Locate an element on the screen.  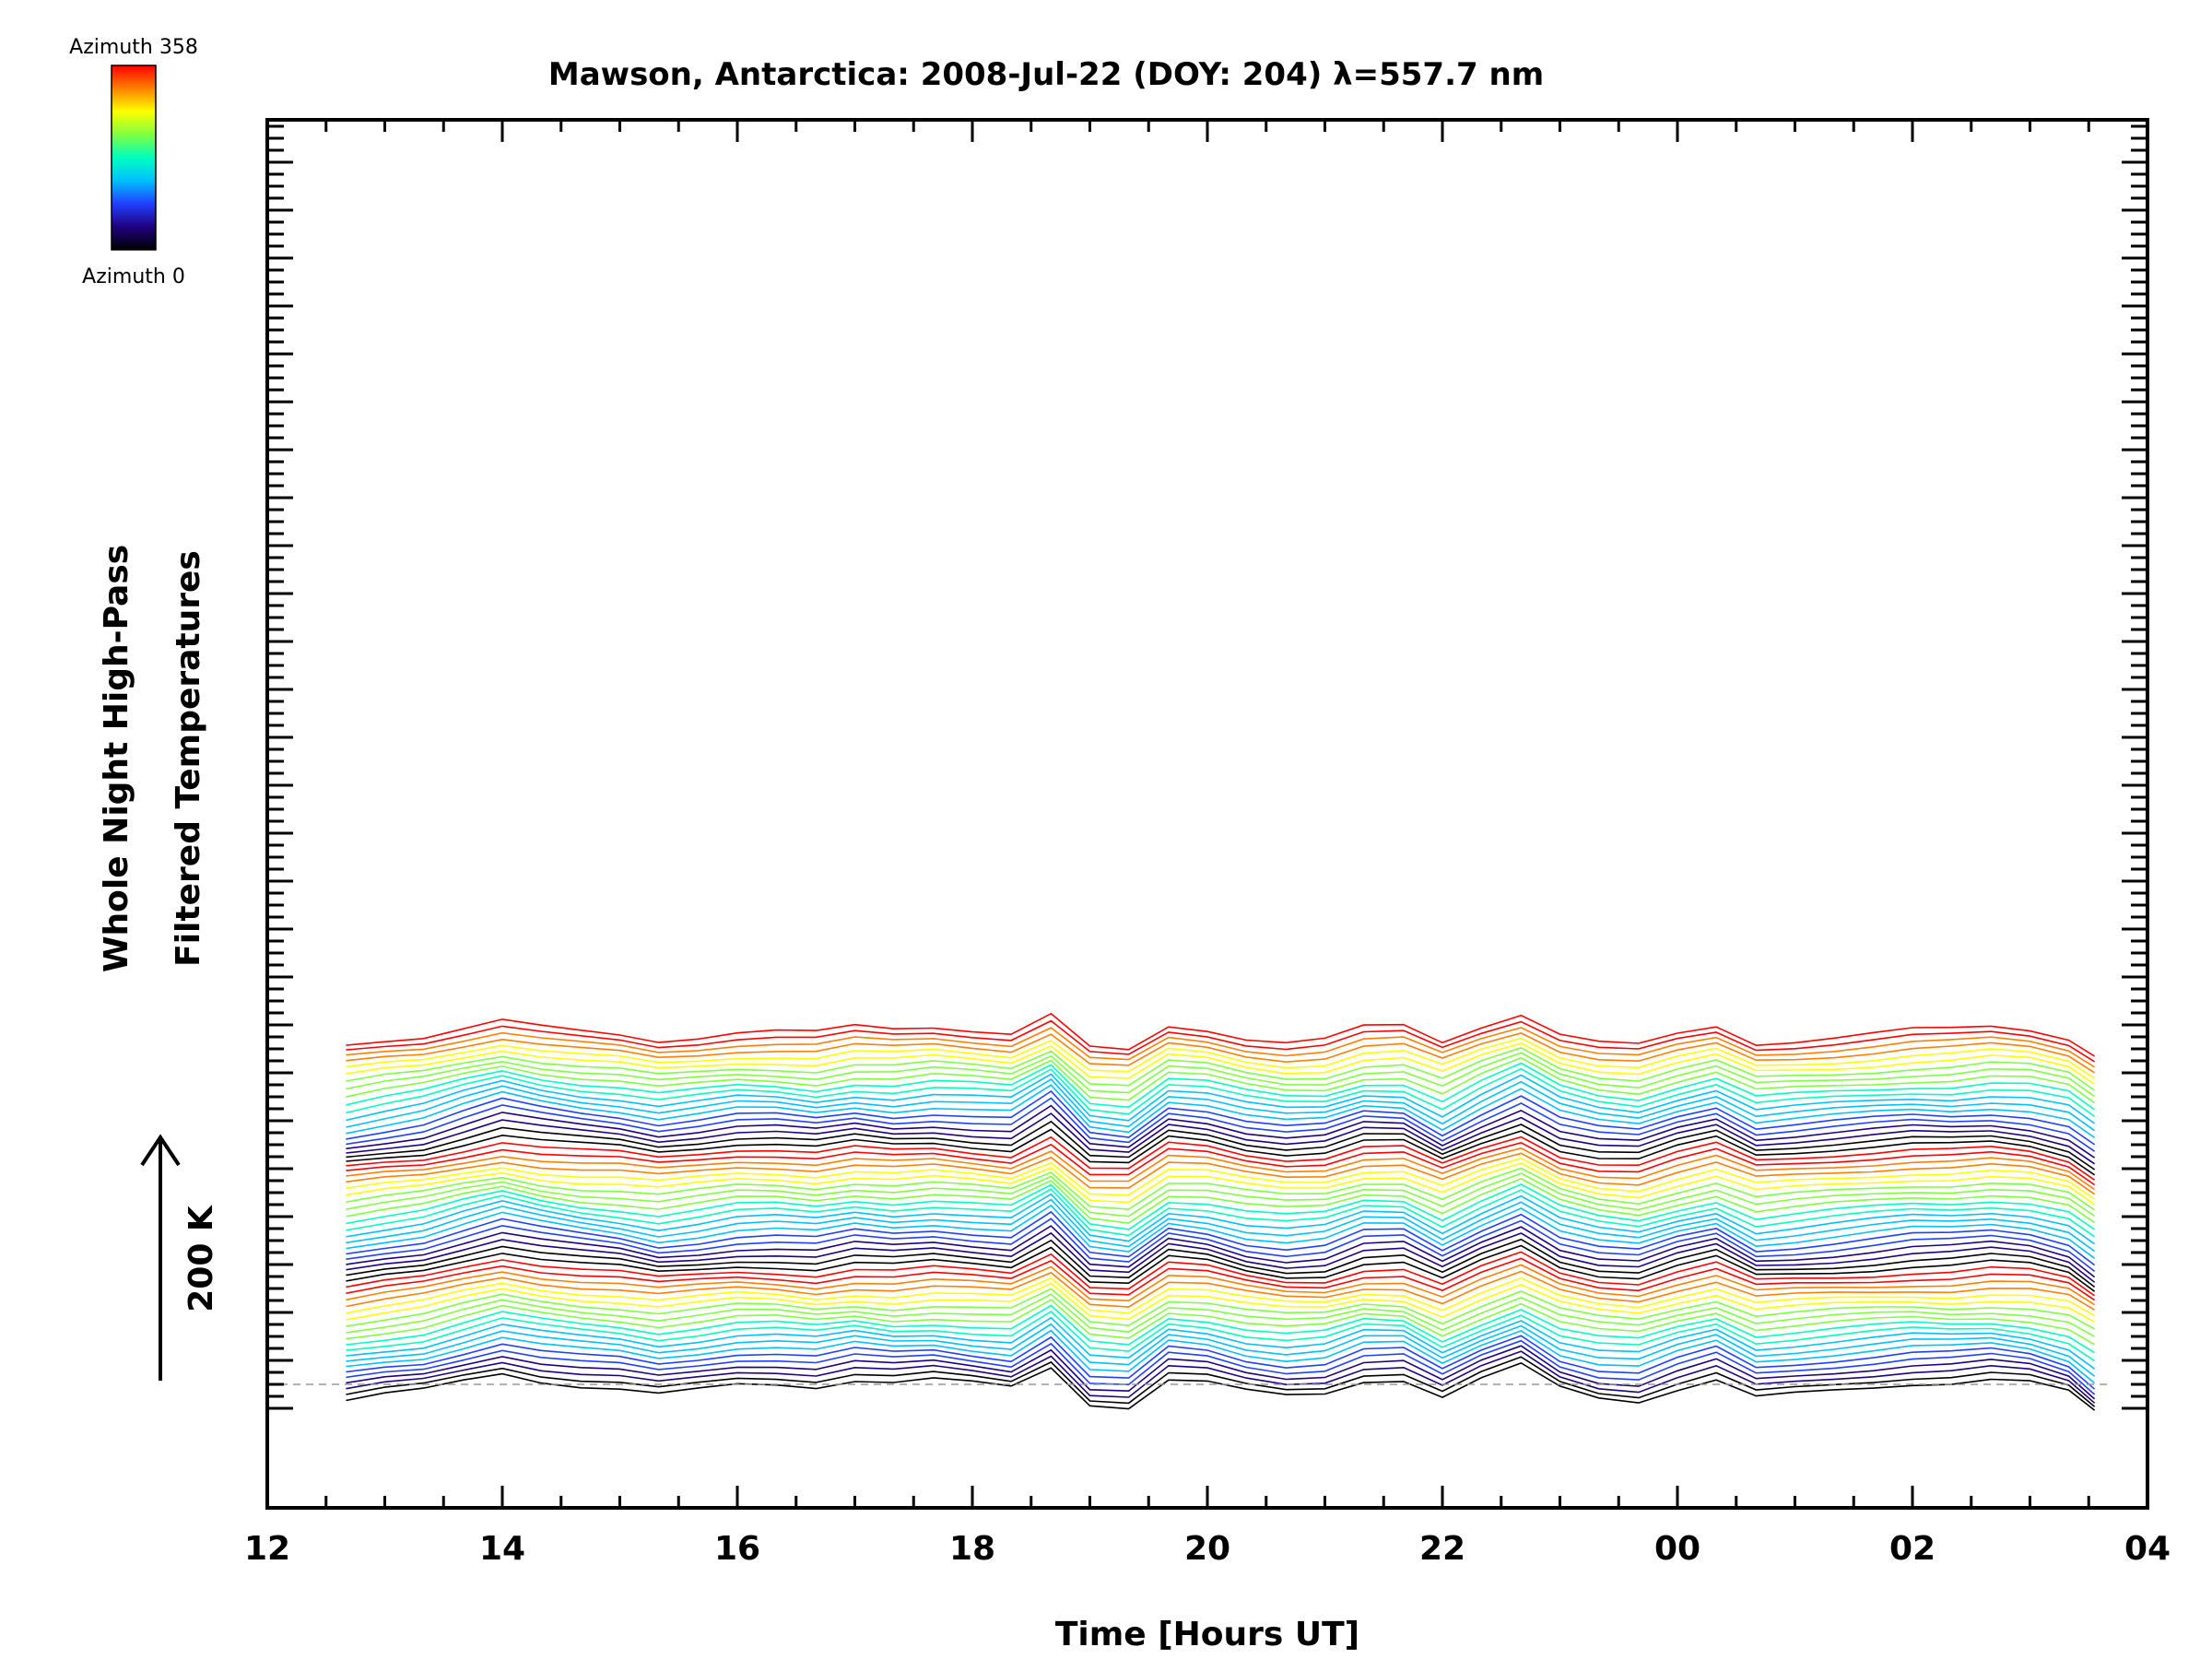
colorbar is located at coordinates (134, 158).